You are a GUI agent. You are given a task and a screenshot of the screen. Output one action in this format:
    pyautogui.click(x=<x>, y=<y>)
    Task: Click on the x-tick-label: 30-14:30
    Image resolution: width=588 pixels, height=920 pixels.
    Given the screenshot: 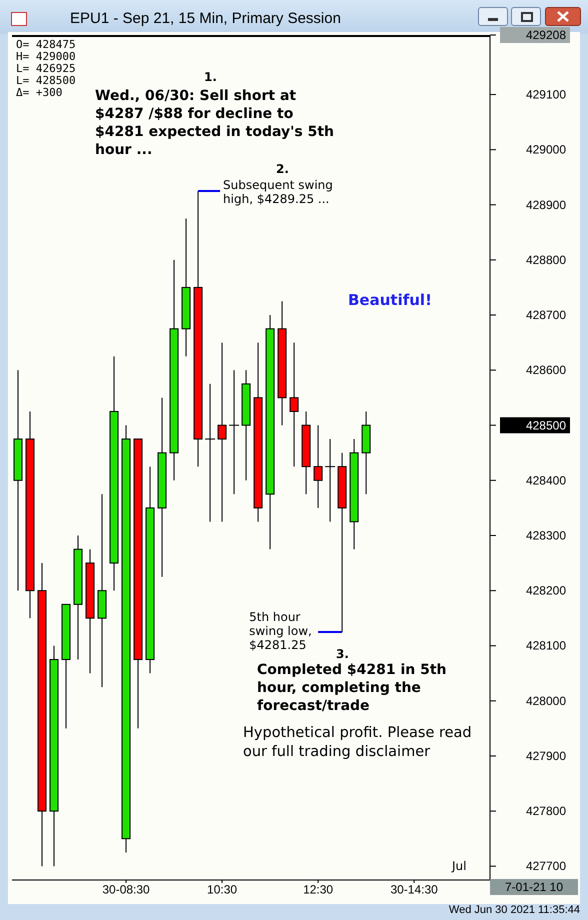 What is the action you would take?
    pyautogui.click(x=414, y=889)
    